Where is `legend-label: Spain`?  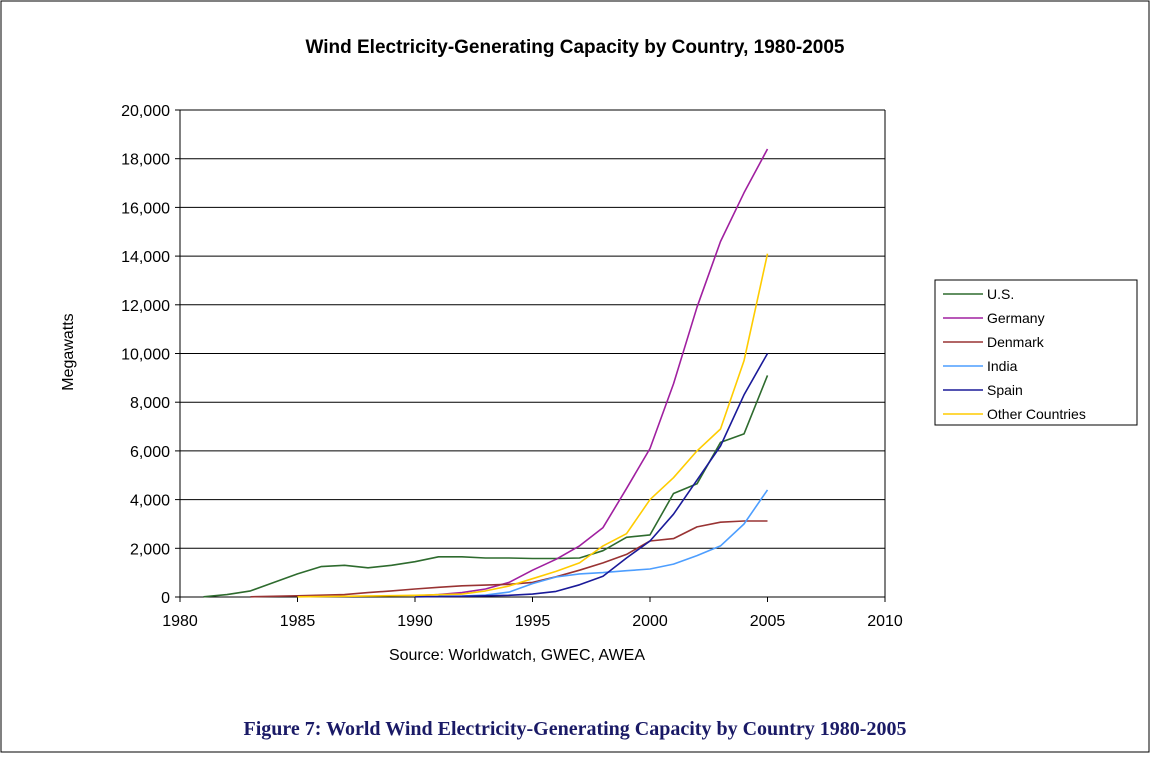
legend-label: Spain is located at coordinates (1005, 390).